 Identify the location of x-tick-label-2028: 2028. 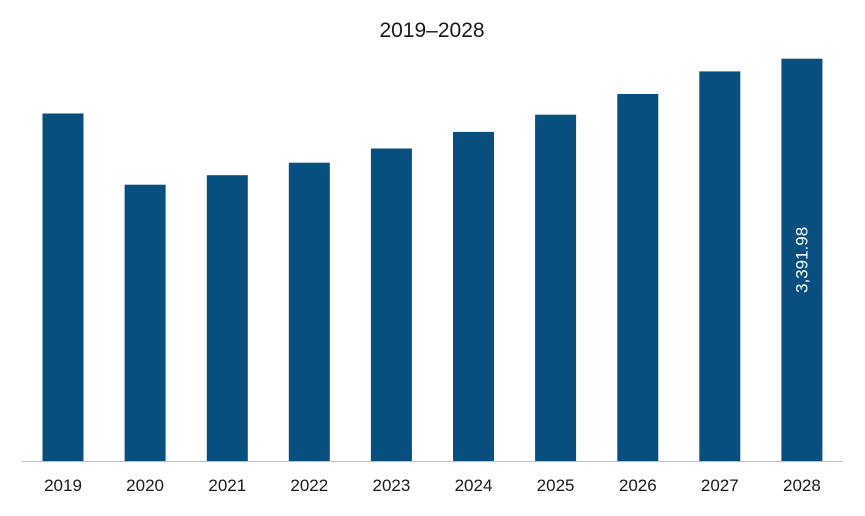
(802, 485).